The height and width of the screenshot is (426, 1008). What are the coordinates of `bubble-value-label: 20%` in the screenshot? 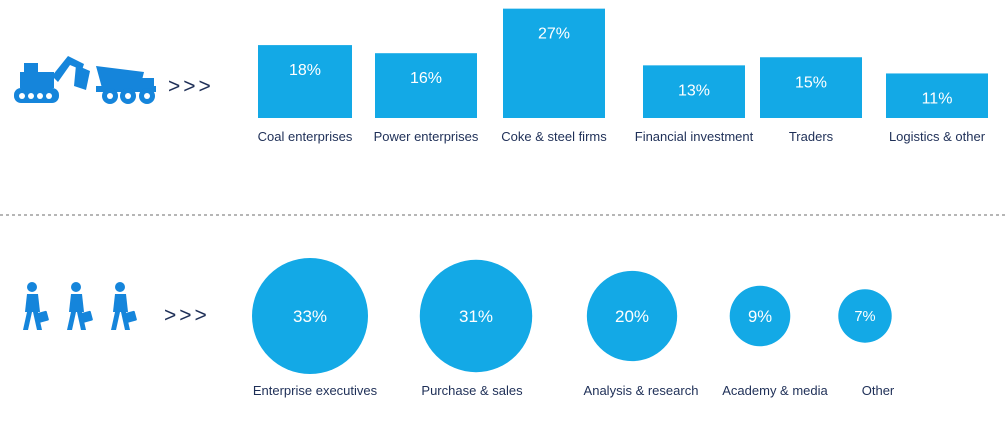 It's located at (632, 316).